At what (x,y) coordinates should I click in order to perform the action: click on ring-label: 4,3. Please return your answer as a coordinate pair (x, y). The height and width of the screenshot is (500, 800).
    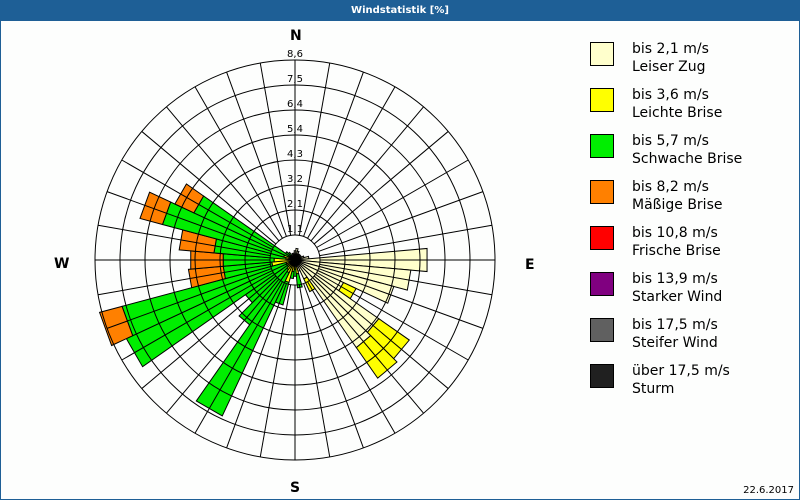
    Looking at the image, I should click on (295, 154).